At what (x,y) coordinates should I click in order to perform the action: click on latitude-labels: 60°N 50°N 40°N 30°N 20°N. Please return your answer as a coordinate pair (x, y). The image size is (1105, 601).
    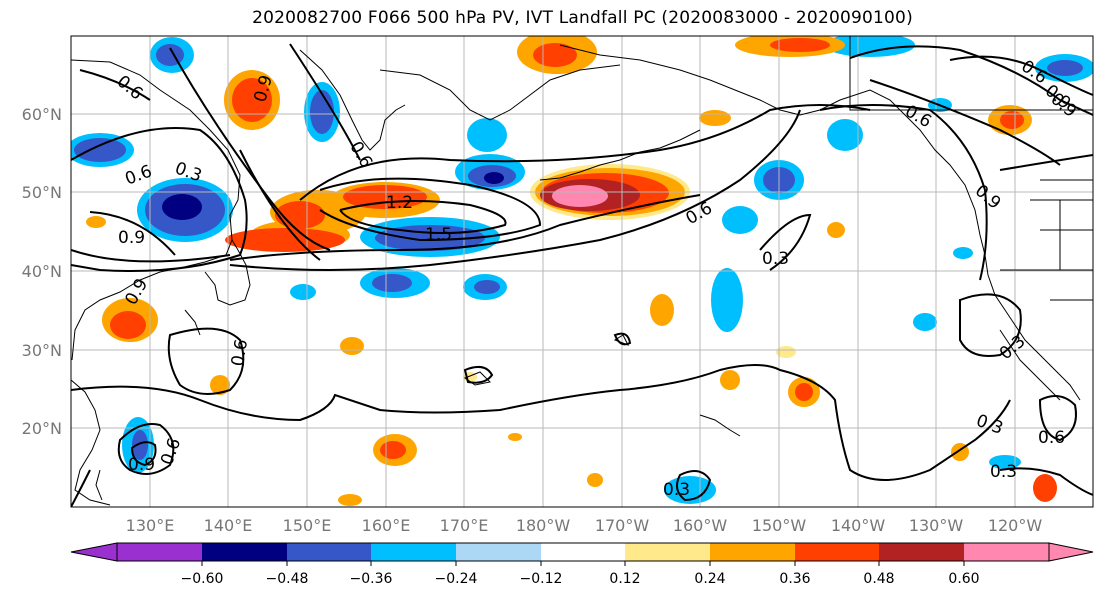
    Looking at the image, I should click on (42, 271).